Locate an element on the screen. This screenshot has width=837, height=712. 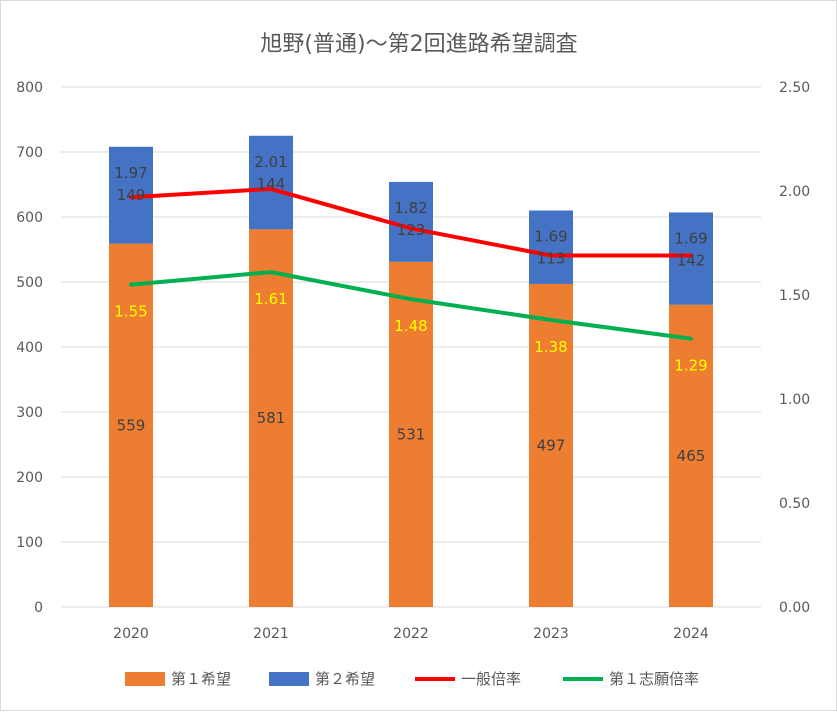
bar-data-label: 465 is located at coordinates (691, 456).